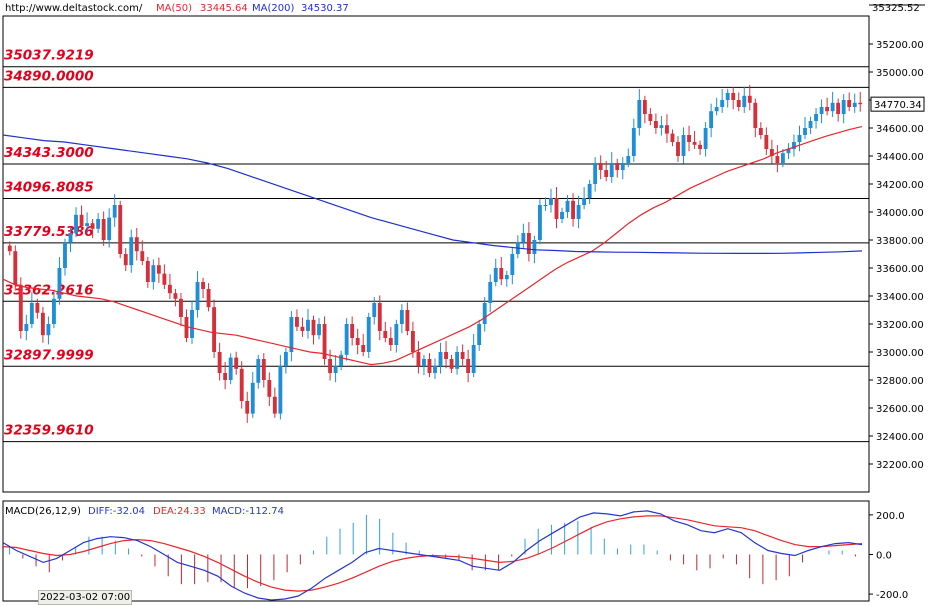  I want to click on macd-dea-label: DEA:24.33, so click(179, 511).